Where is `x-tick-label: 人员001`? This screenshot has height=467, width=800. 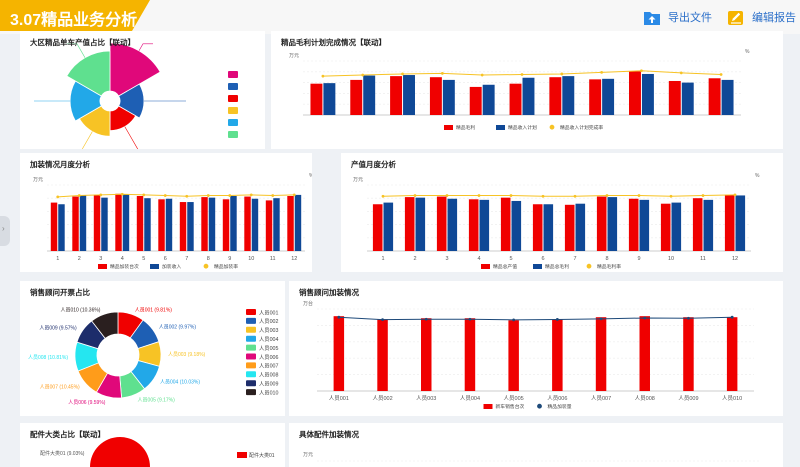 x-tick-label: 人员001 is located at coordinates (339, 398).